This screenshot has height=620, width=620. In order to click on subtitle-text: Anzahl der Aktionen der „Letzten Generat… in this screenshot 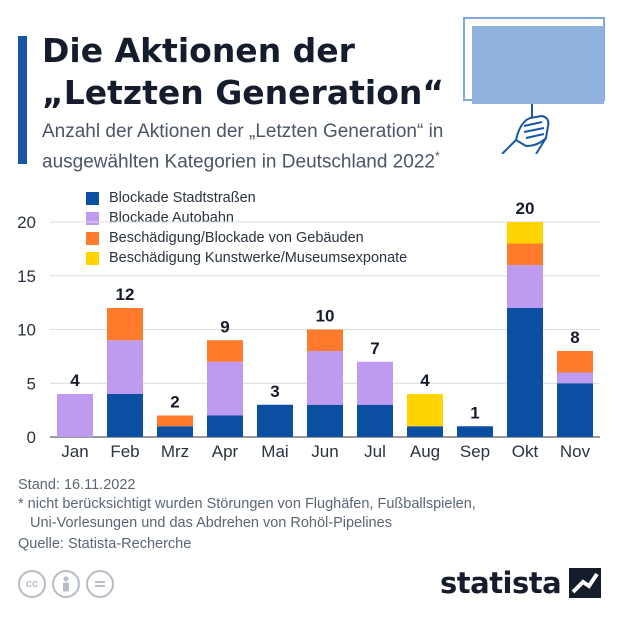, I will do `click(243, 147)`.